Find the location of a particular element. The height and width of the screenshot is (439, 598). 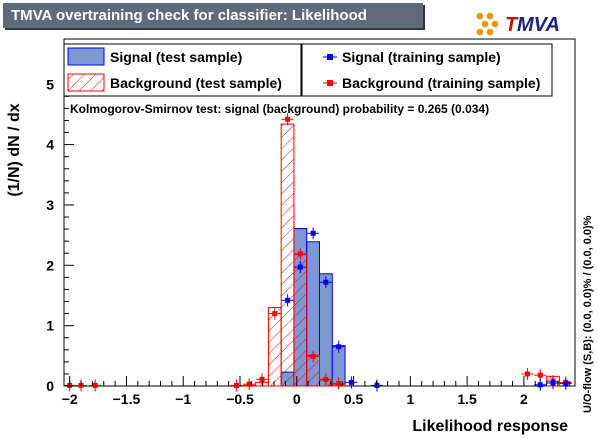

y-tick-label: 3 is located at coordinates (50, 205).